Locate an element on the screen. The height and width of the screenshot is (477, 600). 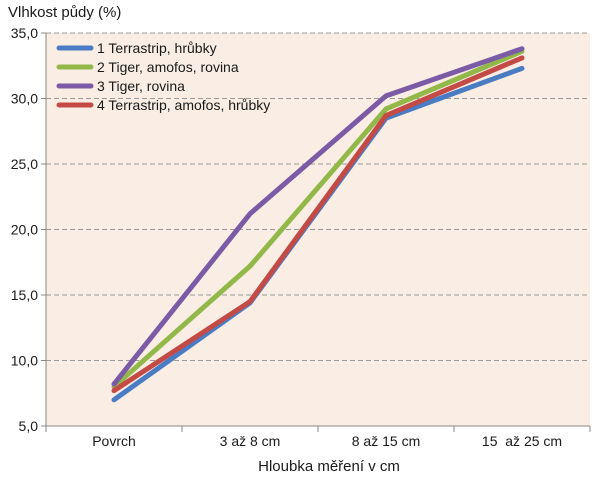
x-tick-label: 3 až 8 cm is located at coordinates (250, 441).